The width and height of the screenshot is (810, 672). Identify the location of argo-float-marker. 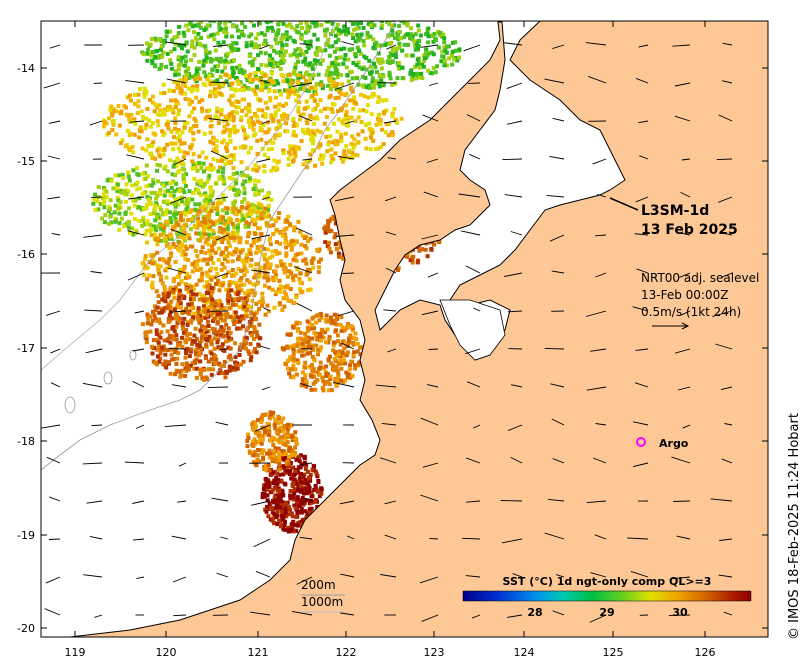
(641, 442).